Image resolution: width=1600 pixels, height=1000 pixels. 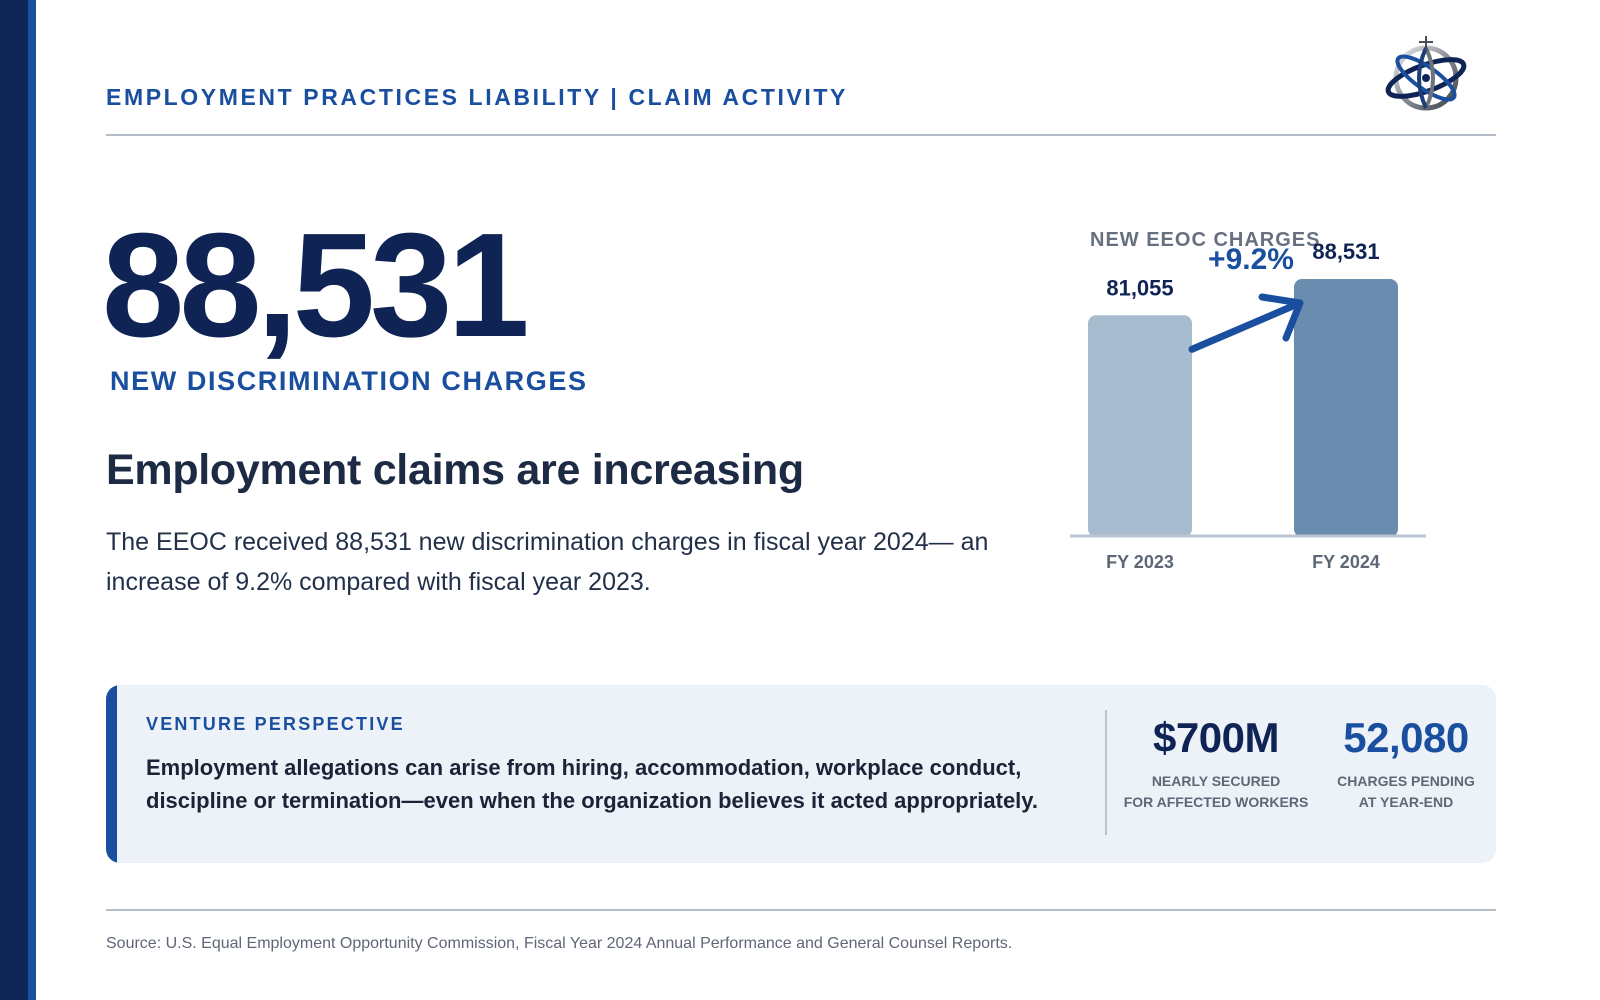 I want to click on bar-fy-2024, so click(x=1346, y=408).